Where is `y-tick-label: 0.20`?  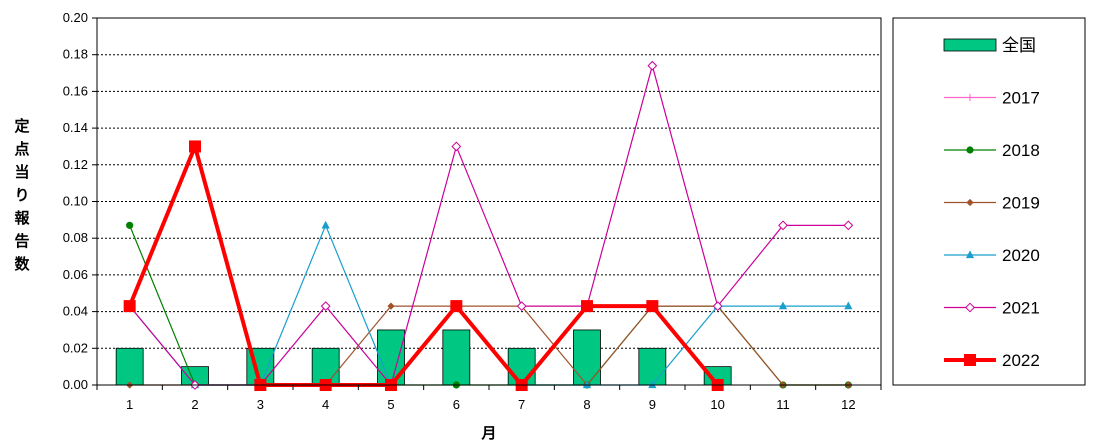
y-tick-label: 0.20 is located at coordinates (75, 17).